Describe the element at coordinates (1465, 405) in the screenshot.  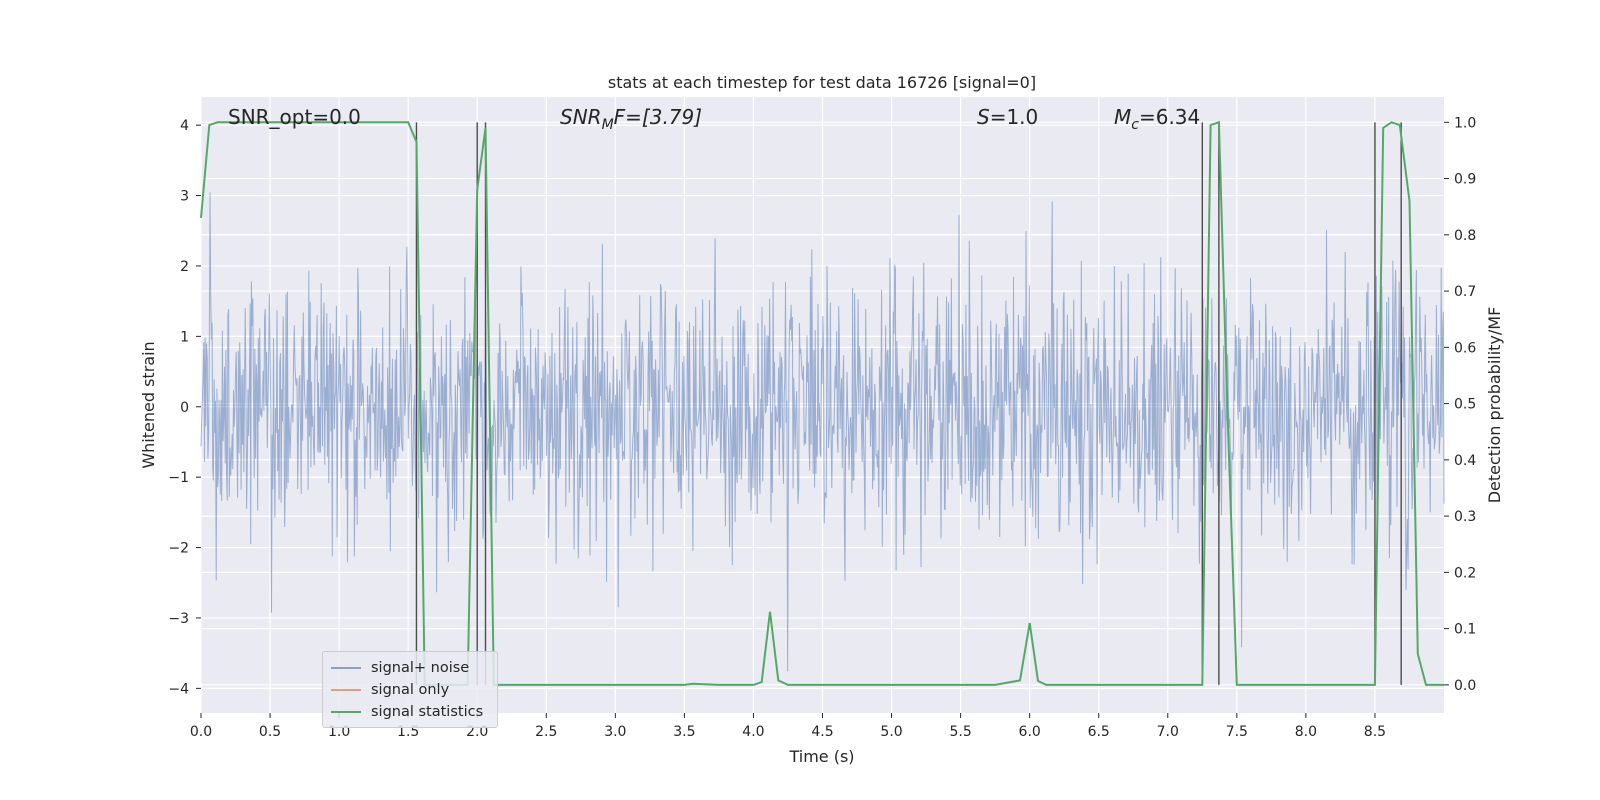
I see `y-tick-label-right: 0.5` at that location.